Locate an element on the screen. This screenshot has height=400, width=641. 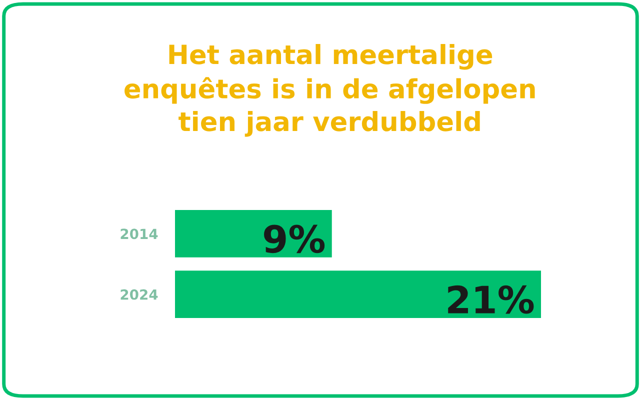
y-tick-label: 2024 is located at coordinates (139, 294).